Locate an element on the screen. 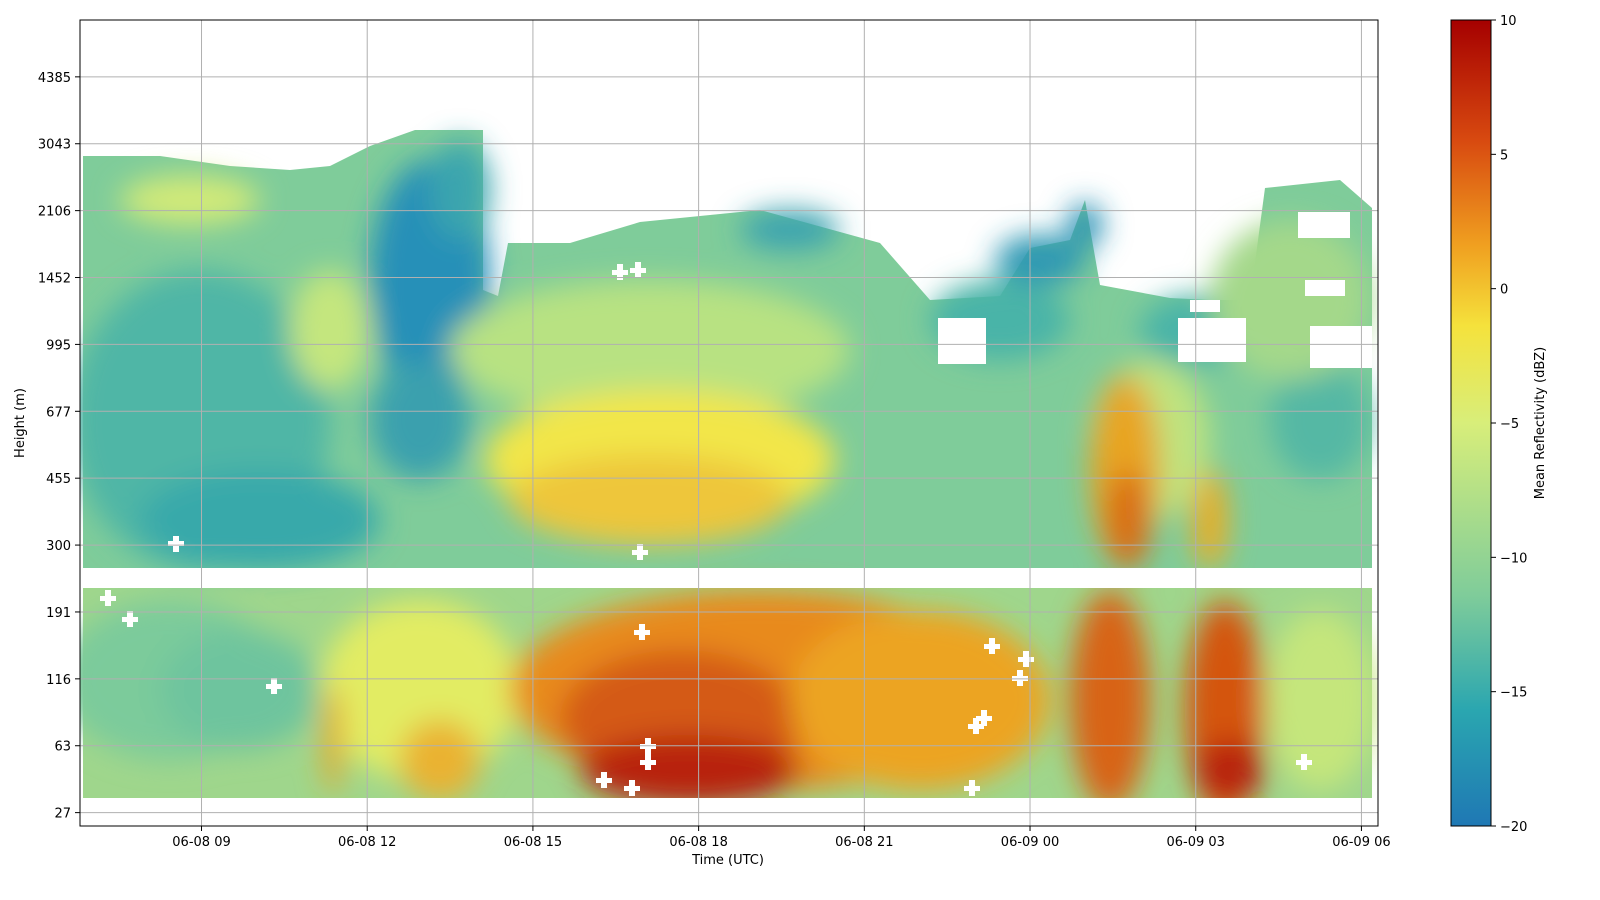 The width and height of the screenshot is (1600, 900). x-tick-label: 06-08 09 is located at coordinates (201, 842).